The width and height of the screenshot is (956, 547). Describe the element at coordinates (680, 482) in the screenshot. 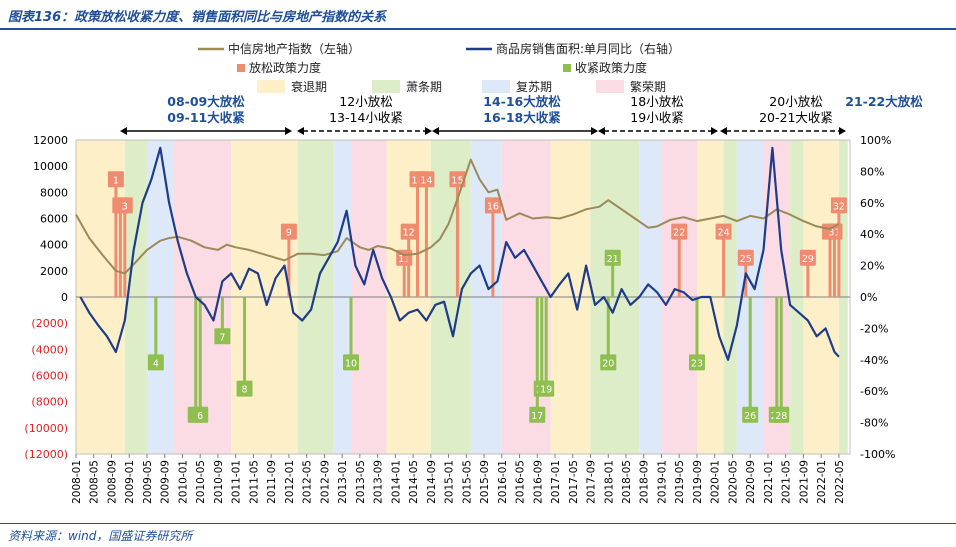

I see `x-axis-tick: 2019-05` at that location.